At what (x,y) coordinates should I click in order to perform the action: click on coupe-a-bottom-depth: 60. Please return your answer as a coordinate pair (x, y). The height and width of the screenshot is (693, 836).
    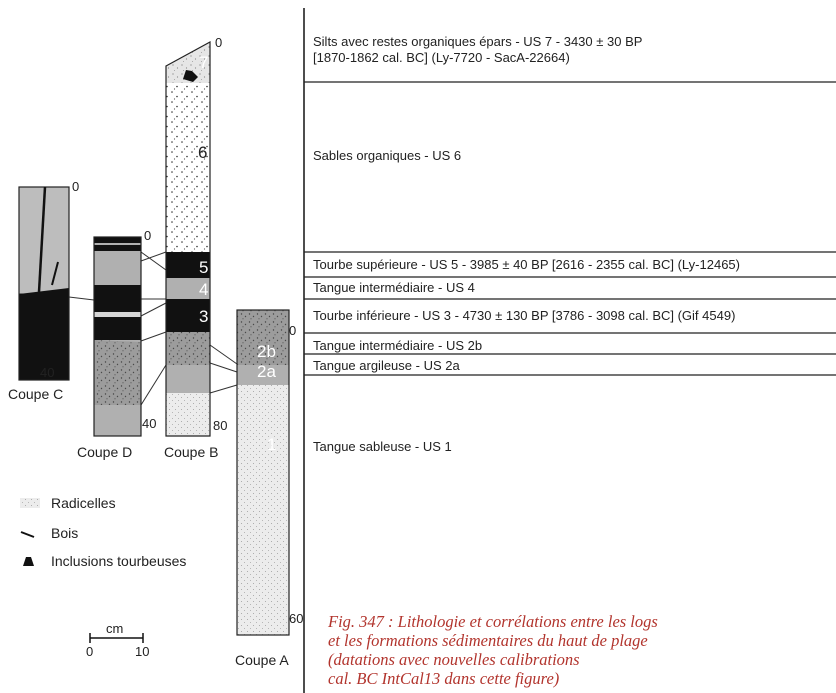
    Looking at the image, I should click on (296, 618).